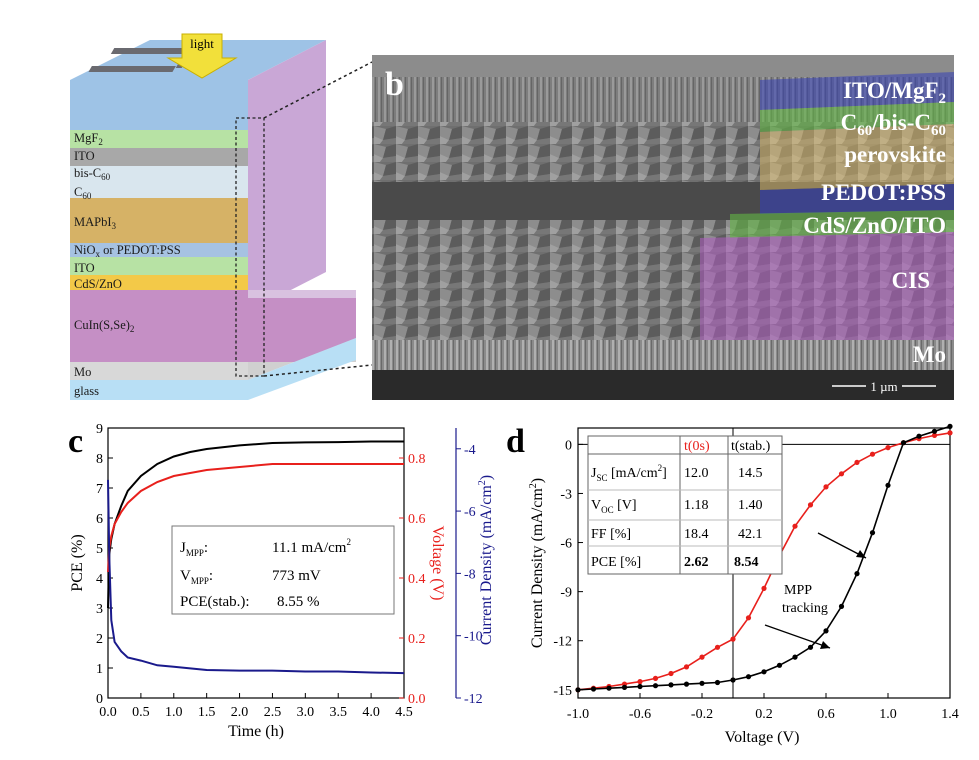 Image resolution: width=979 pixels, height=760 pixels. Describe the element at coordinates (696, 534) in the screenshot. I see `table-ff-t0: 18.4` at that location.